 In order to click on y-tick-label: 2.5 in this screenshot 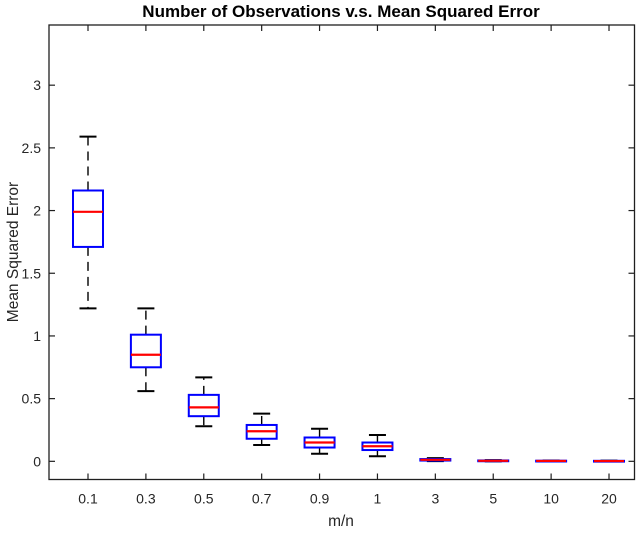, I will do `click(32, 148)`.